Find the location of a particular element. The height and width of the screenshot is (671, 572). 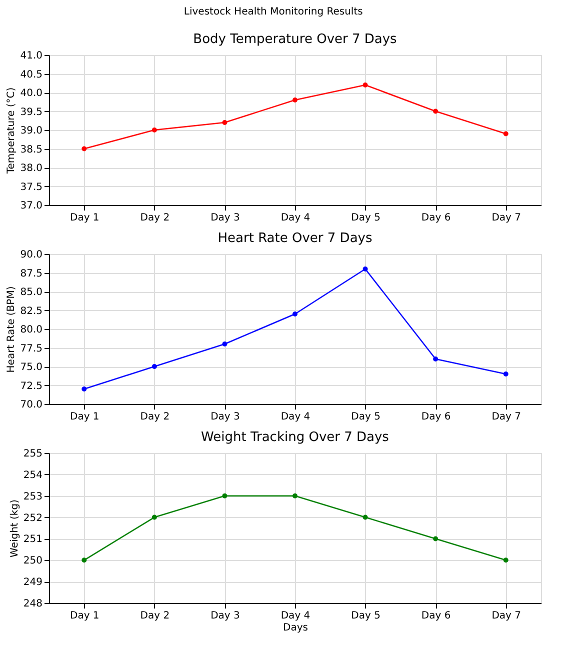

y-tick-label: 252 is located at coordinates (32, 518).